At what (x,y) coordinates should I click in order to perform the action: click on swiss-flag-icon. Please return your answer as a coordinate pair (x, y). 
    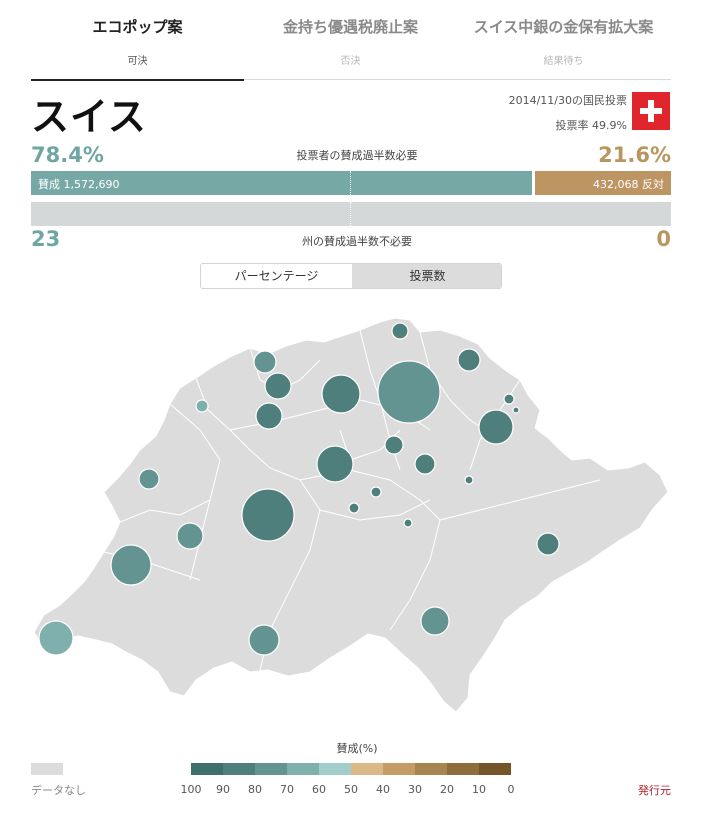
    Looking at the image, I should click on (651, 111).